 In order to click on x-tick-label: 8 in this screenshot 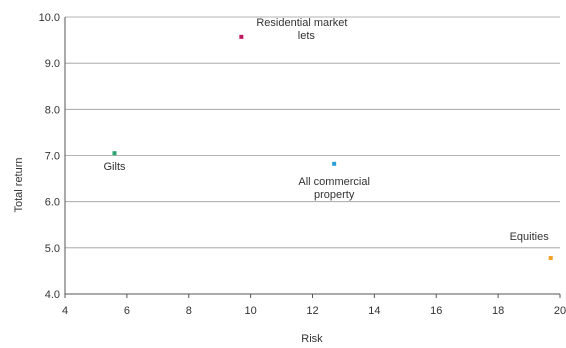, I will do `click(189, 311)`.